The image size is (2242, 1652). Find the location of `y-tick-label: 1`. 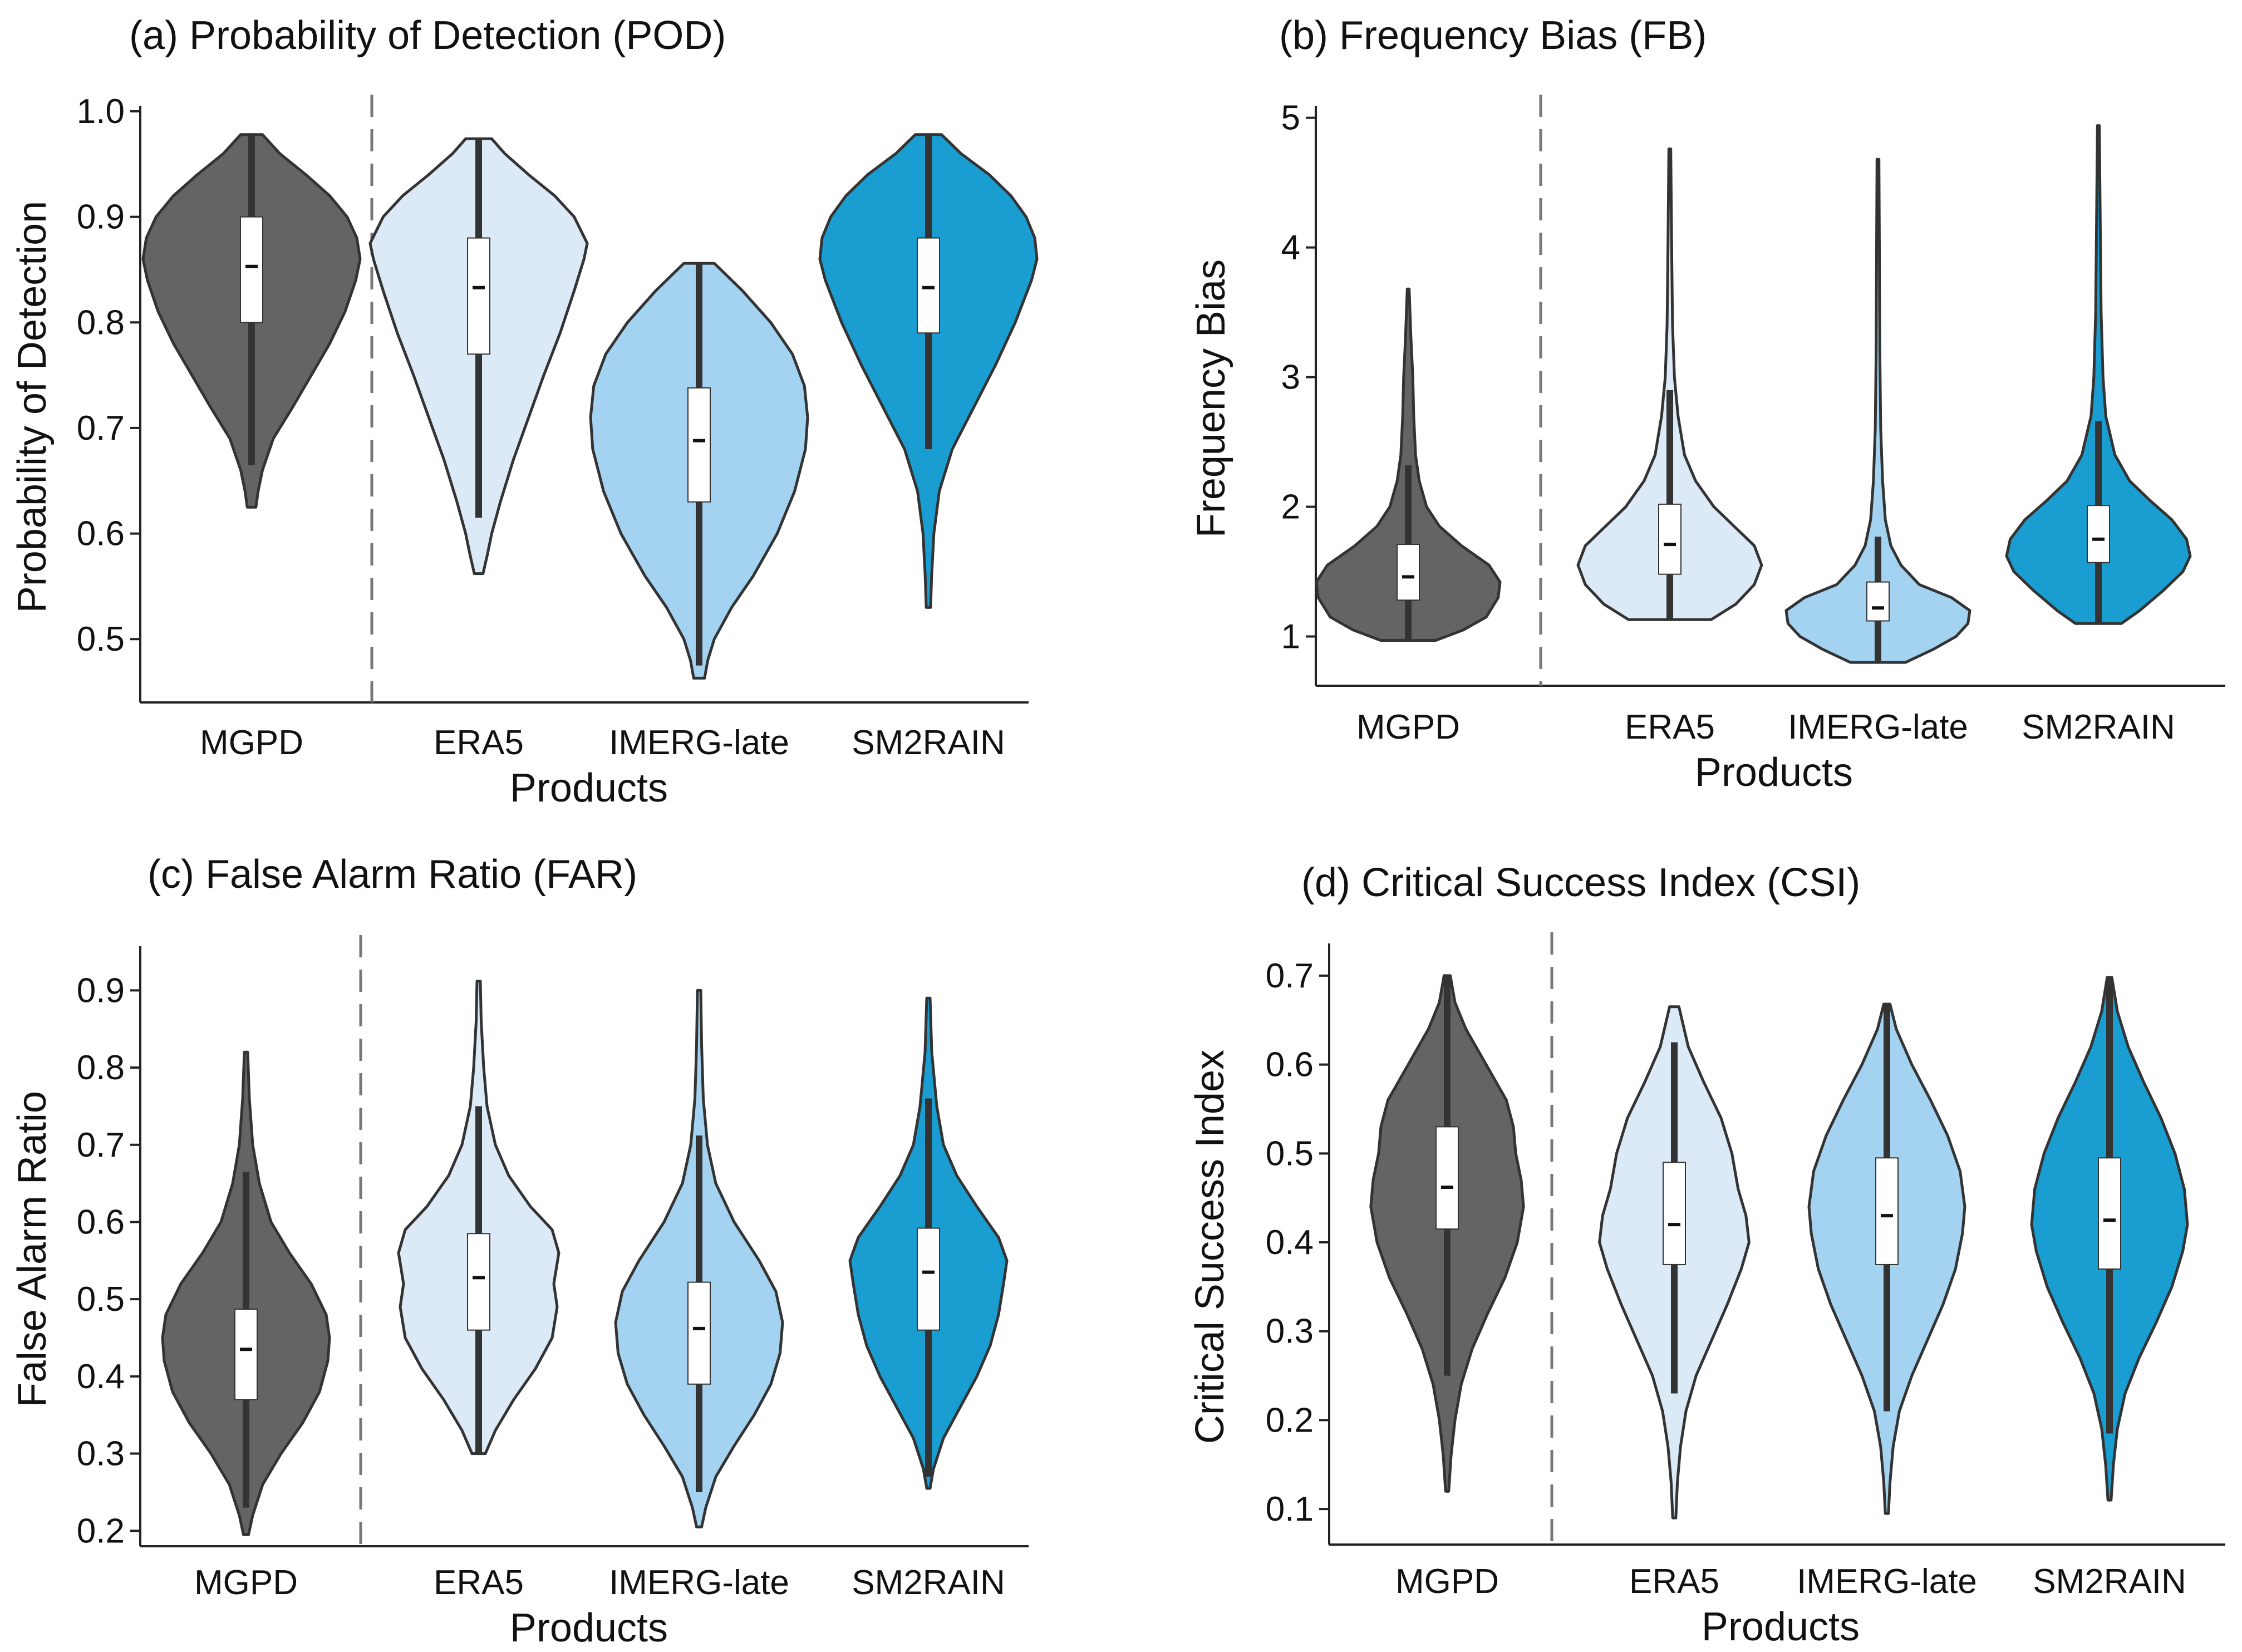

y-tick-label: 1 is located at coordinates (1290, 636).